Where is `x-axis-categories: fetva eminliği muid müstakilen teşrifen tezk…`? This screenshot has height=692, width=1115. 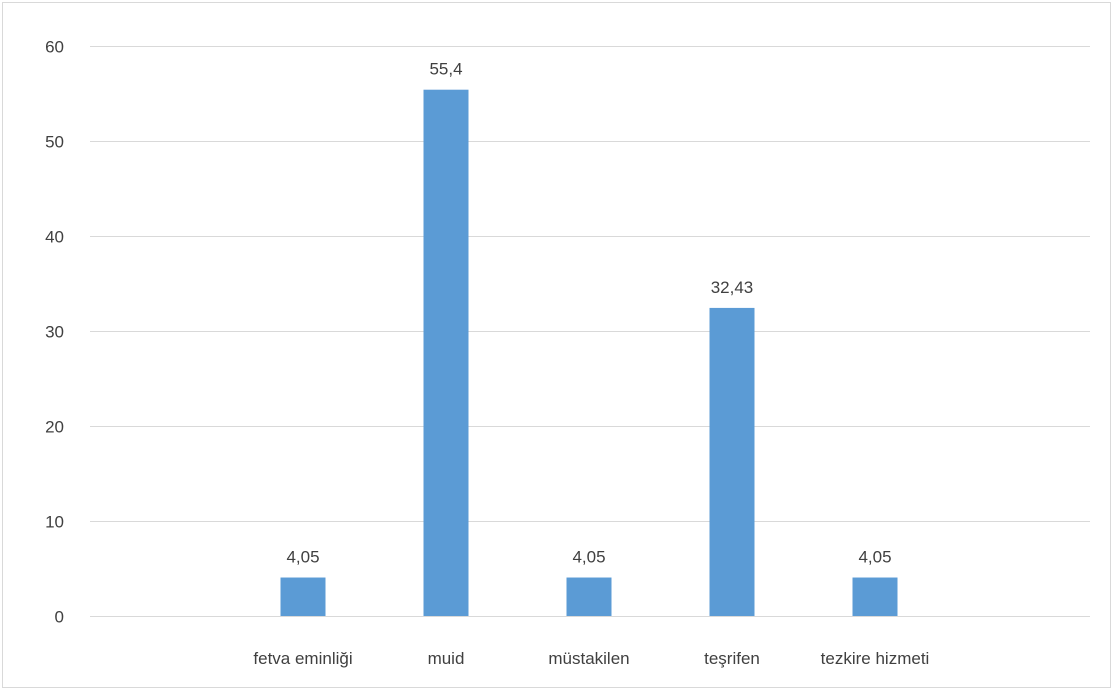 x-axis-categories: fetva eminliği muid müstakilen teşrifen tezk… is located at coordinates (591, 658).